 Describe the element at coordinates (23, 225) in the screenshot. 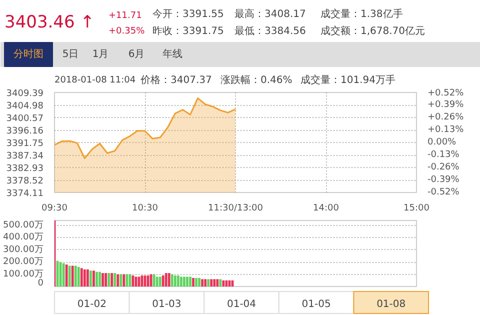

I see `y-tick-label: 500.00万` at that location.